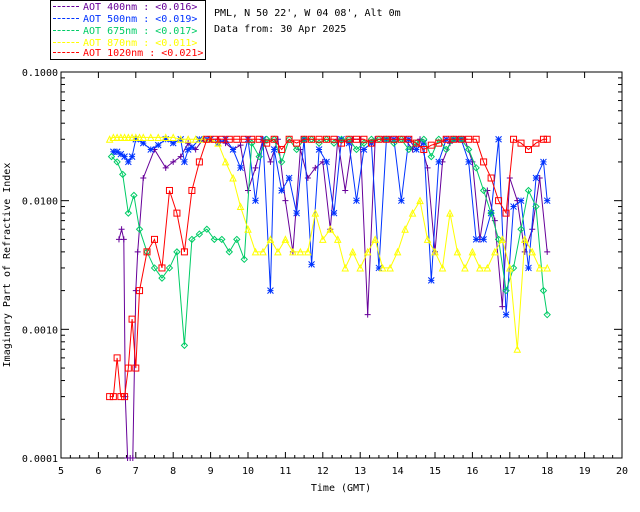  What do you see at coordinates (40, 202) in the screenshot?
I see `y-tick-label: 0.0100` at bounding box center [40, 202].